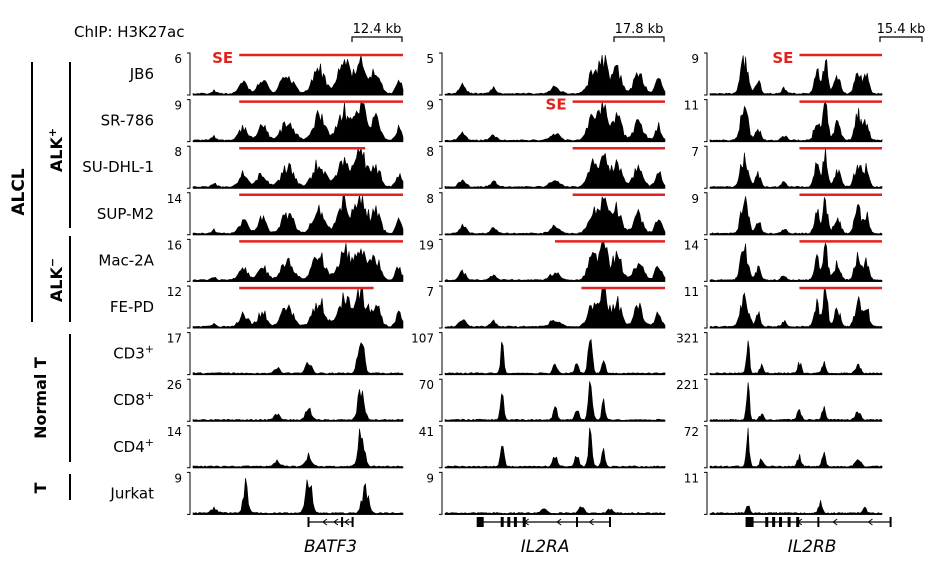 This screenshot has width=940, height=573. What do you see at coordinates (133, 446) in the screenshot?
I see `row-label-cd4: CD4+` at bounding box center [133, 446].